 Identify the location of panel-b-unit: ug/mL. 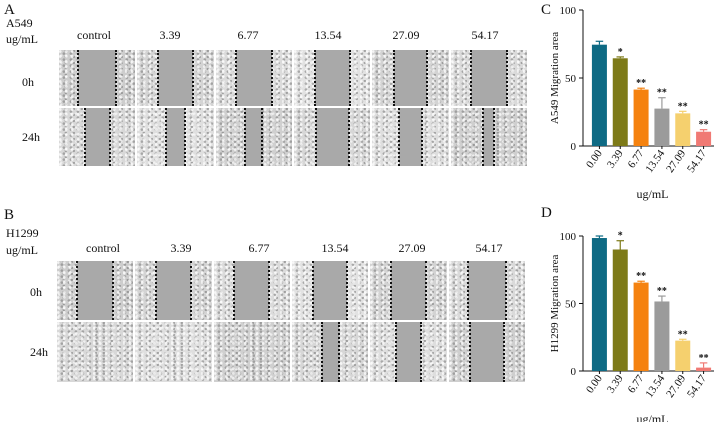
(22, 250).